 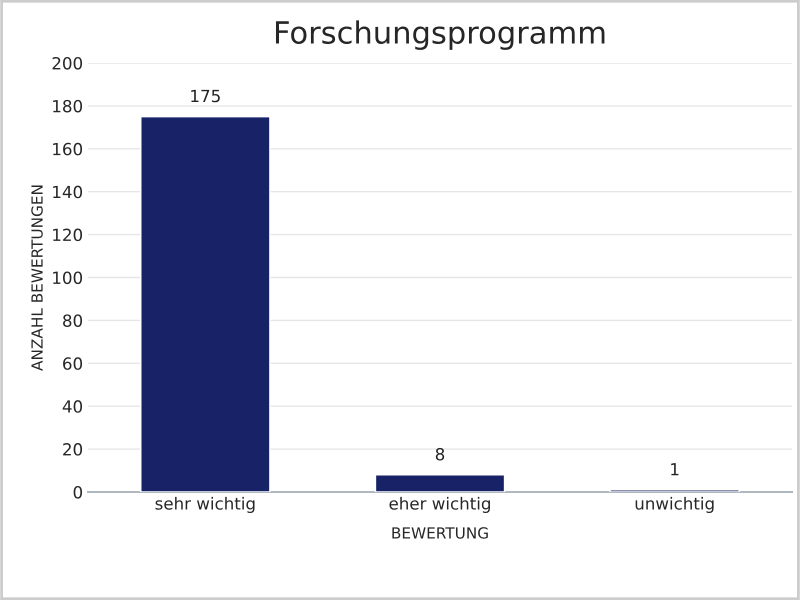 What do you see at coordinates (78, 492) in the screenshot?
I see `y-tick-label: 0` at bounding box center [78, 492].